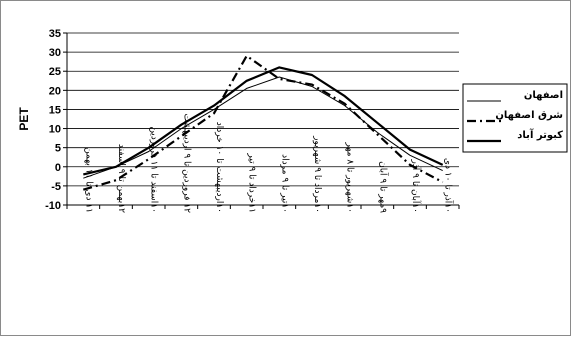 This screenshot has height=337, width=571. What do you see at coordinates (55, 130) in the screenshot?
I see `y-tick-label: 10` at bounding box center [55, 130].